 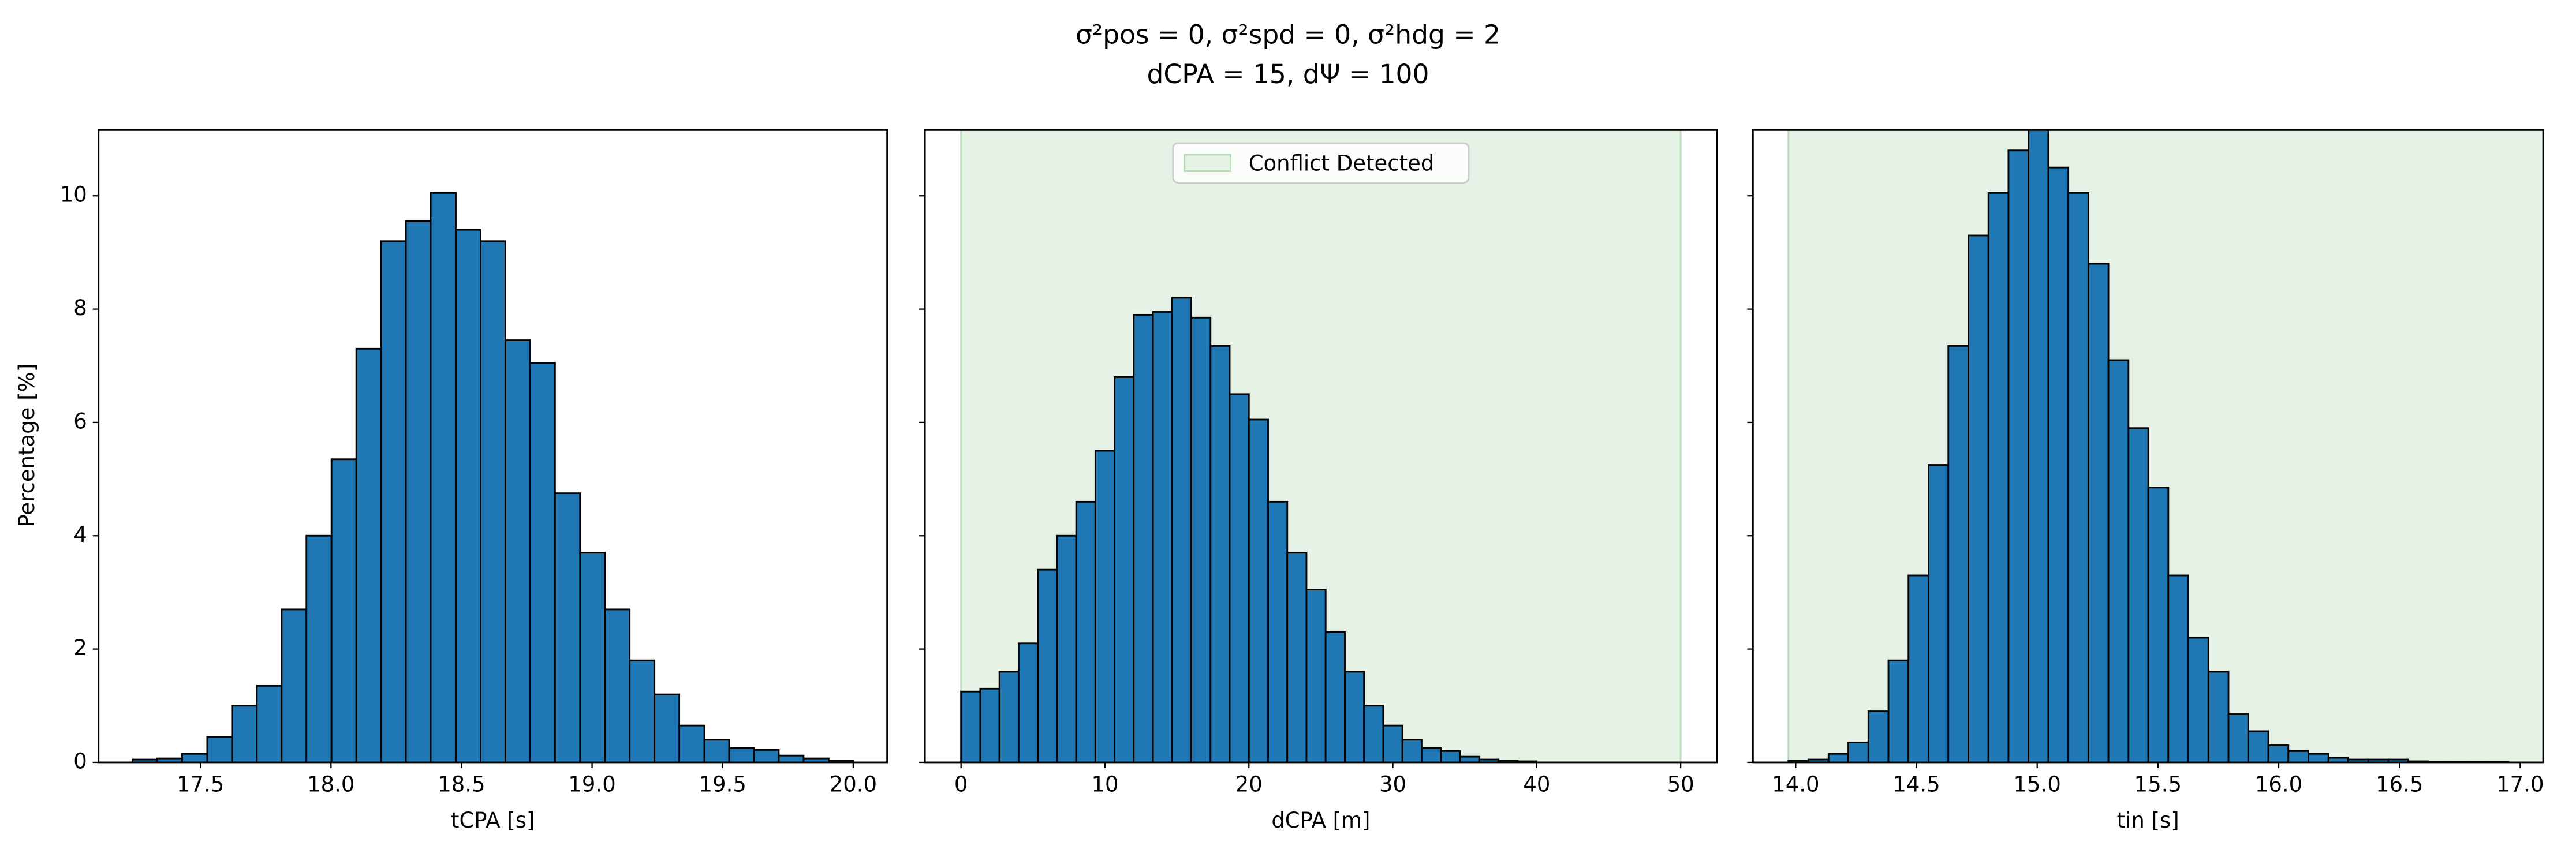 I want to click on x-axis-label: dCPA [m], so click(x=1320, y=820).